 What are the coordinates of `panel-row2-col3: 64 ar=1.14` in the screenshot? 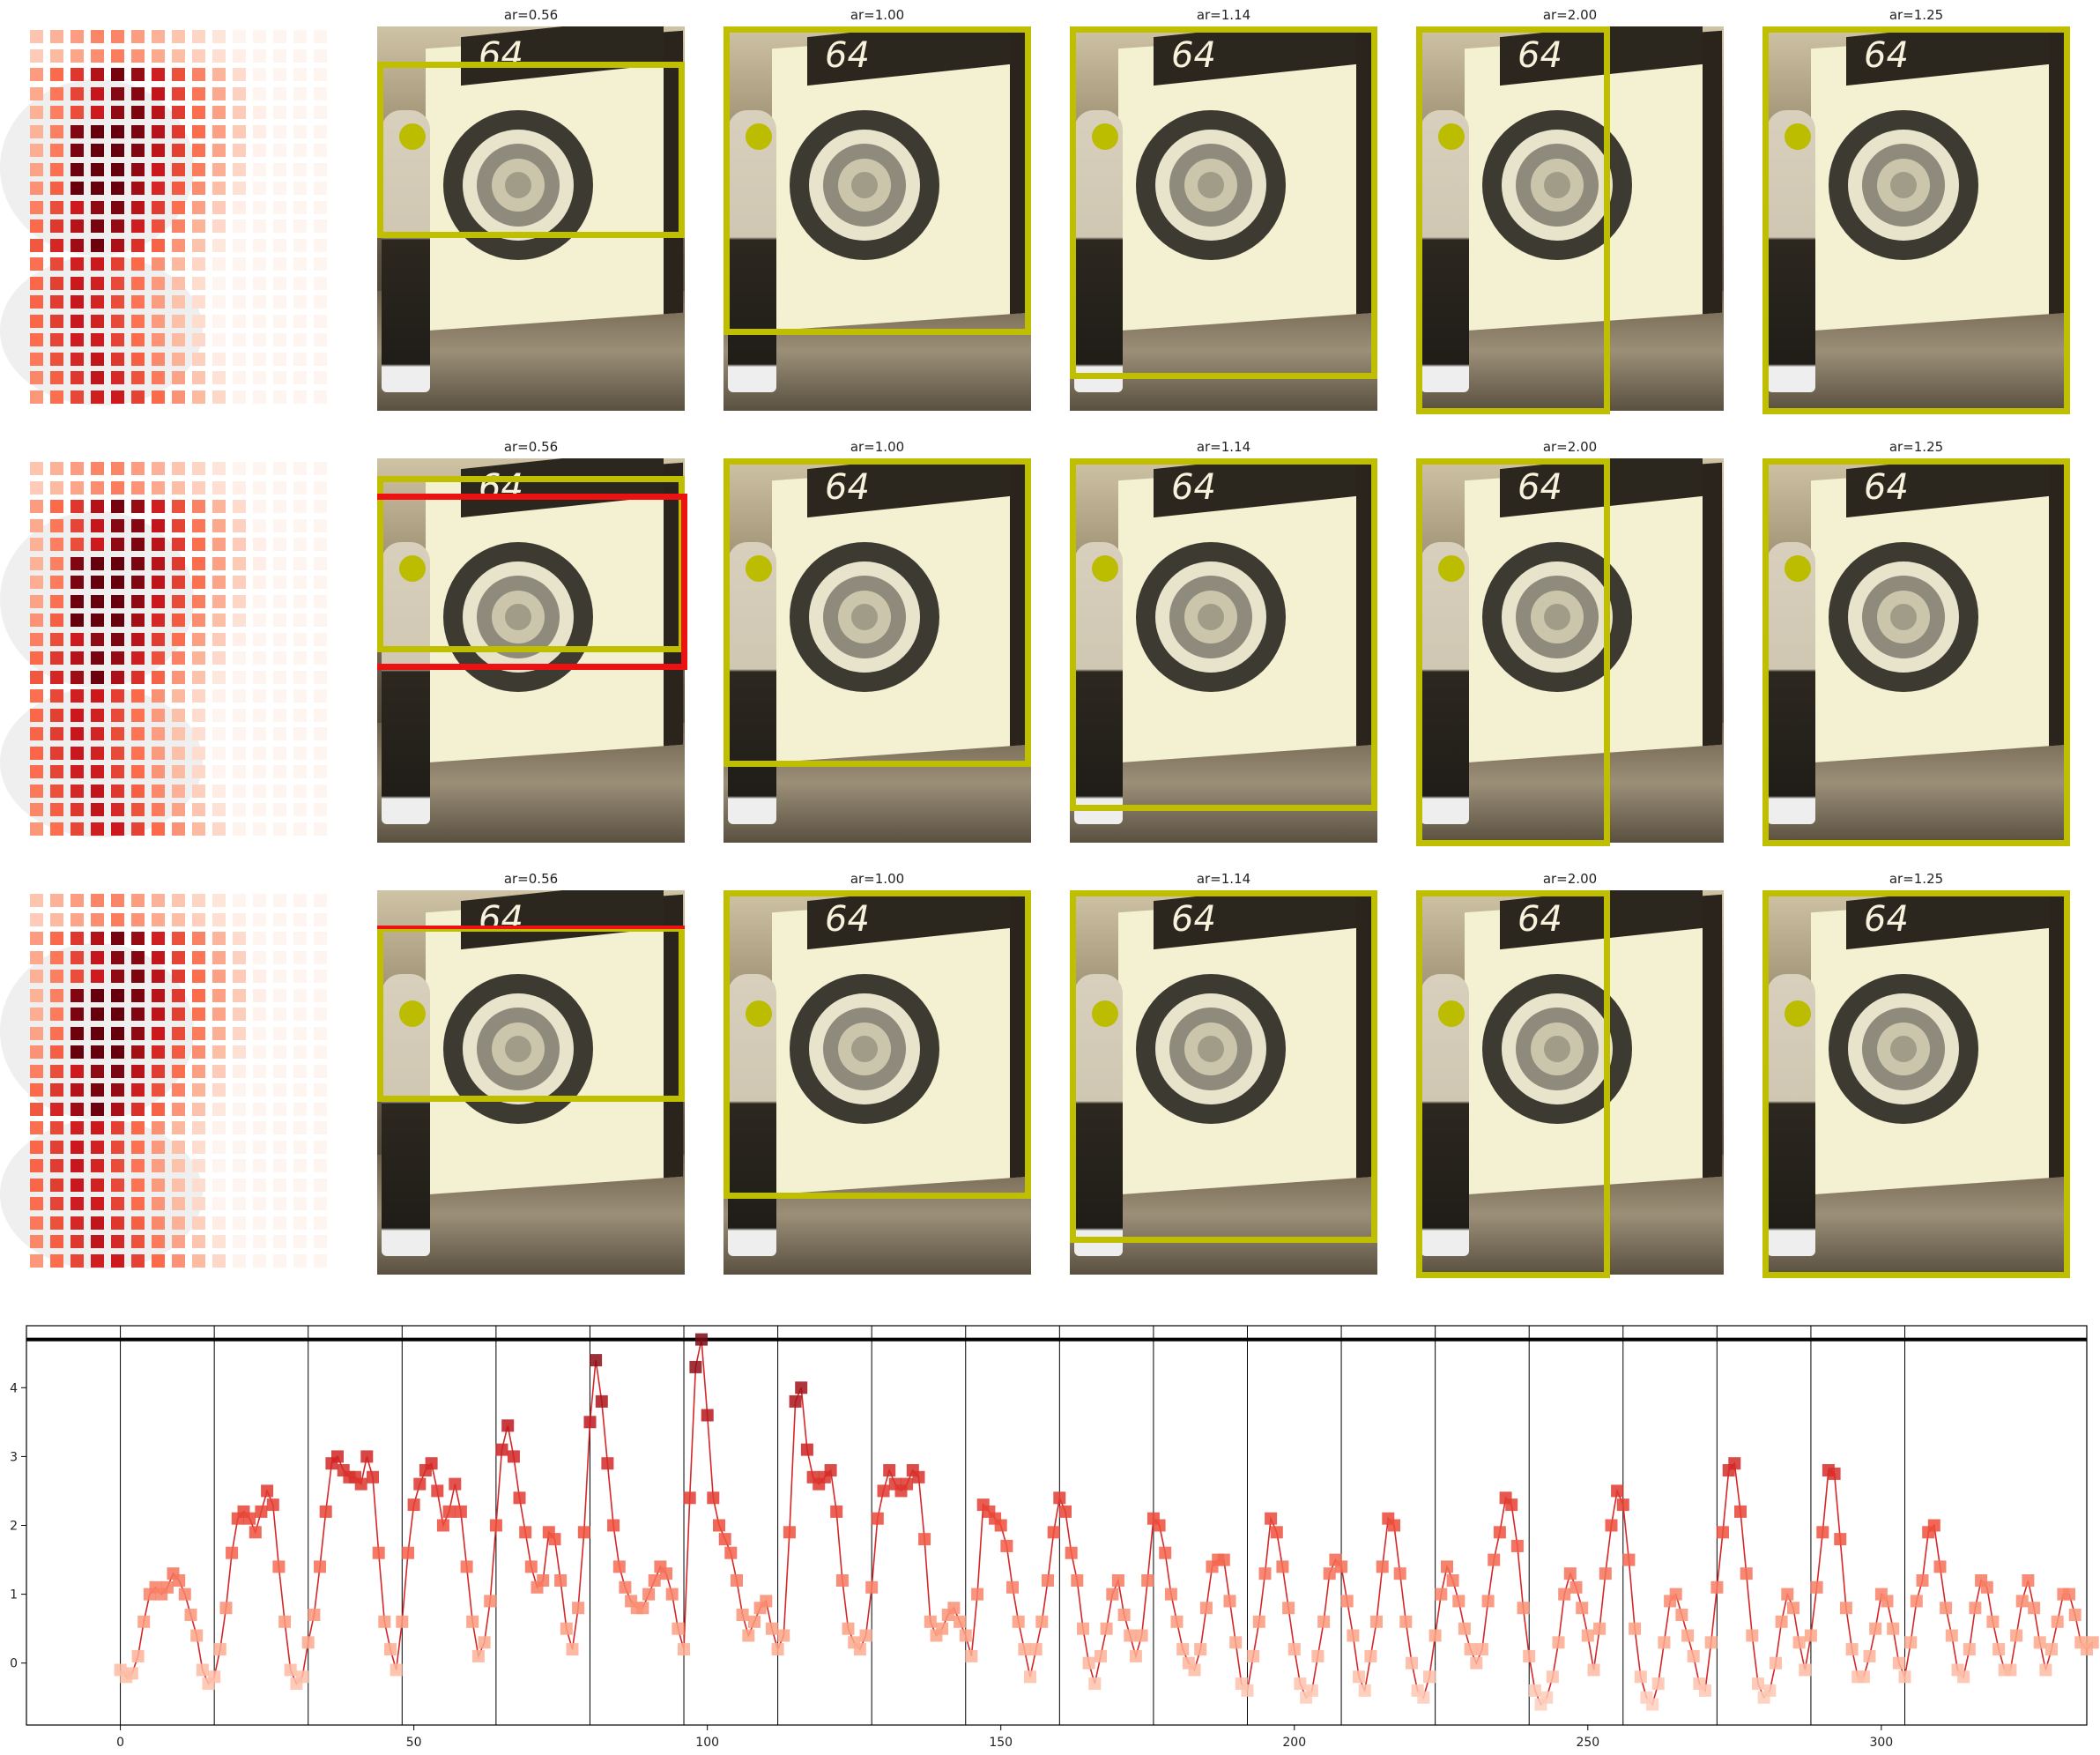 It's located at (1223, 641).